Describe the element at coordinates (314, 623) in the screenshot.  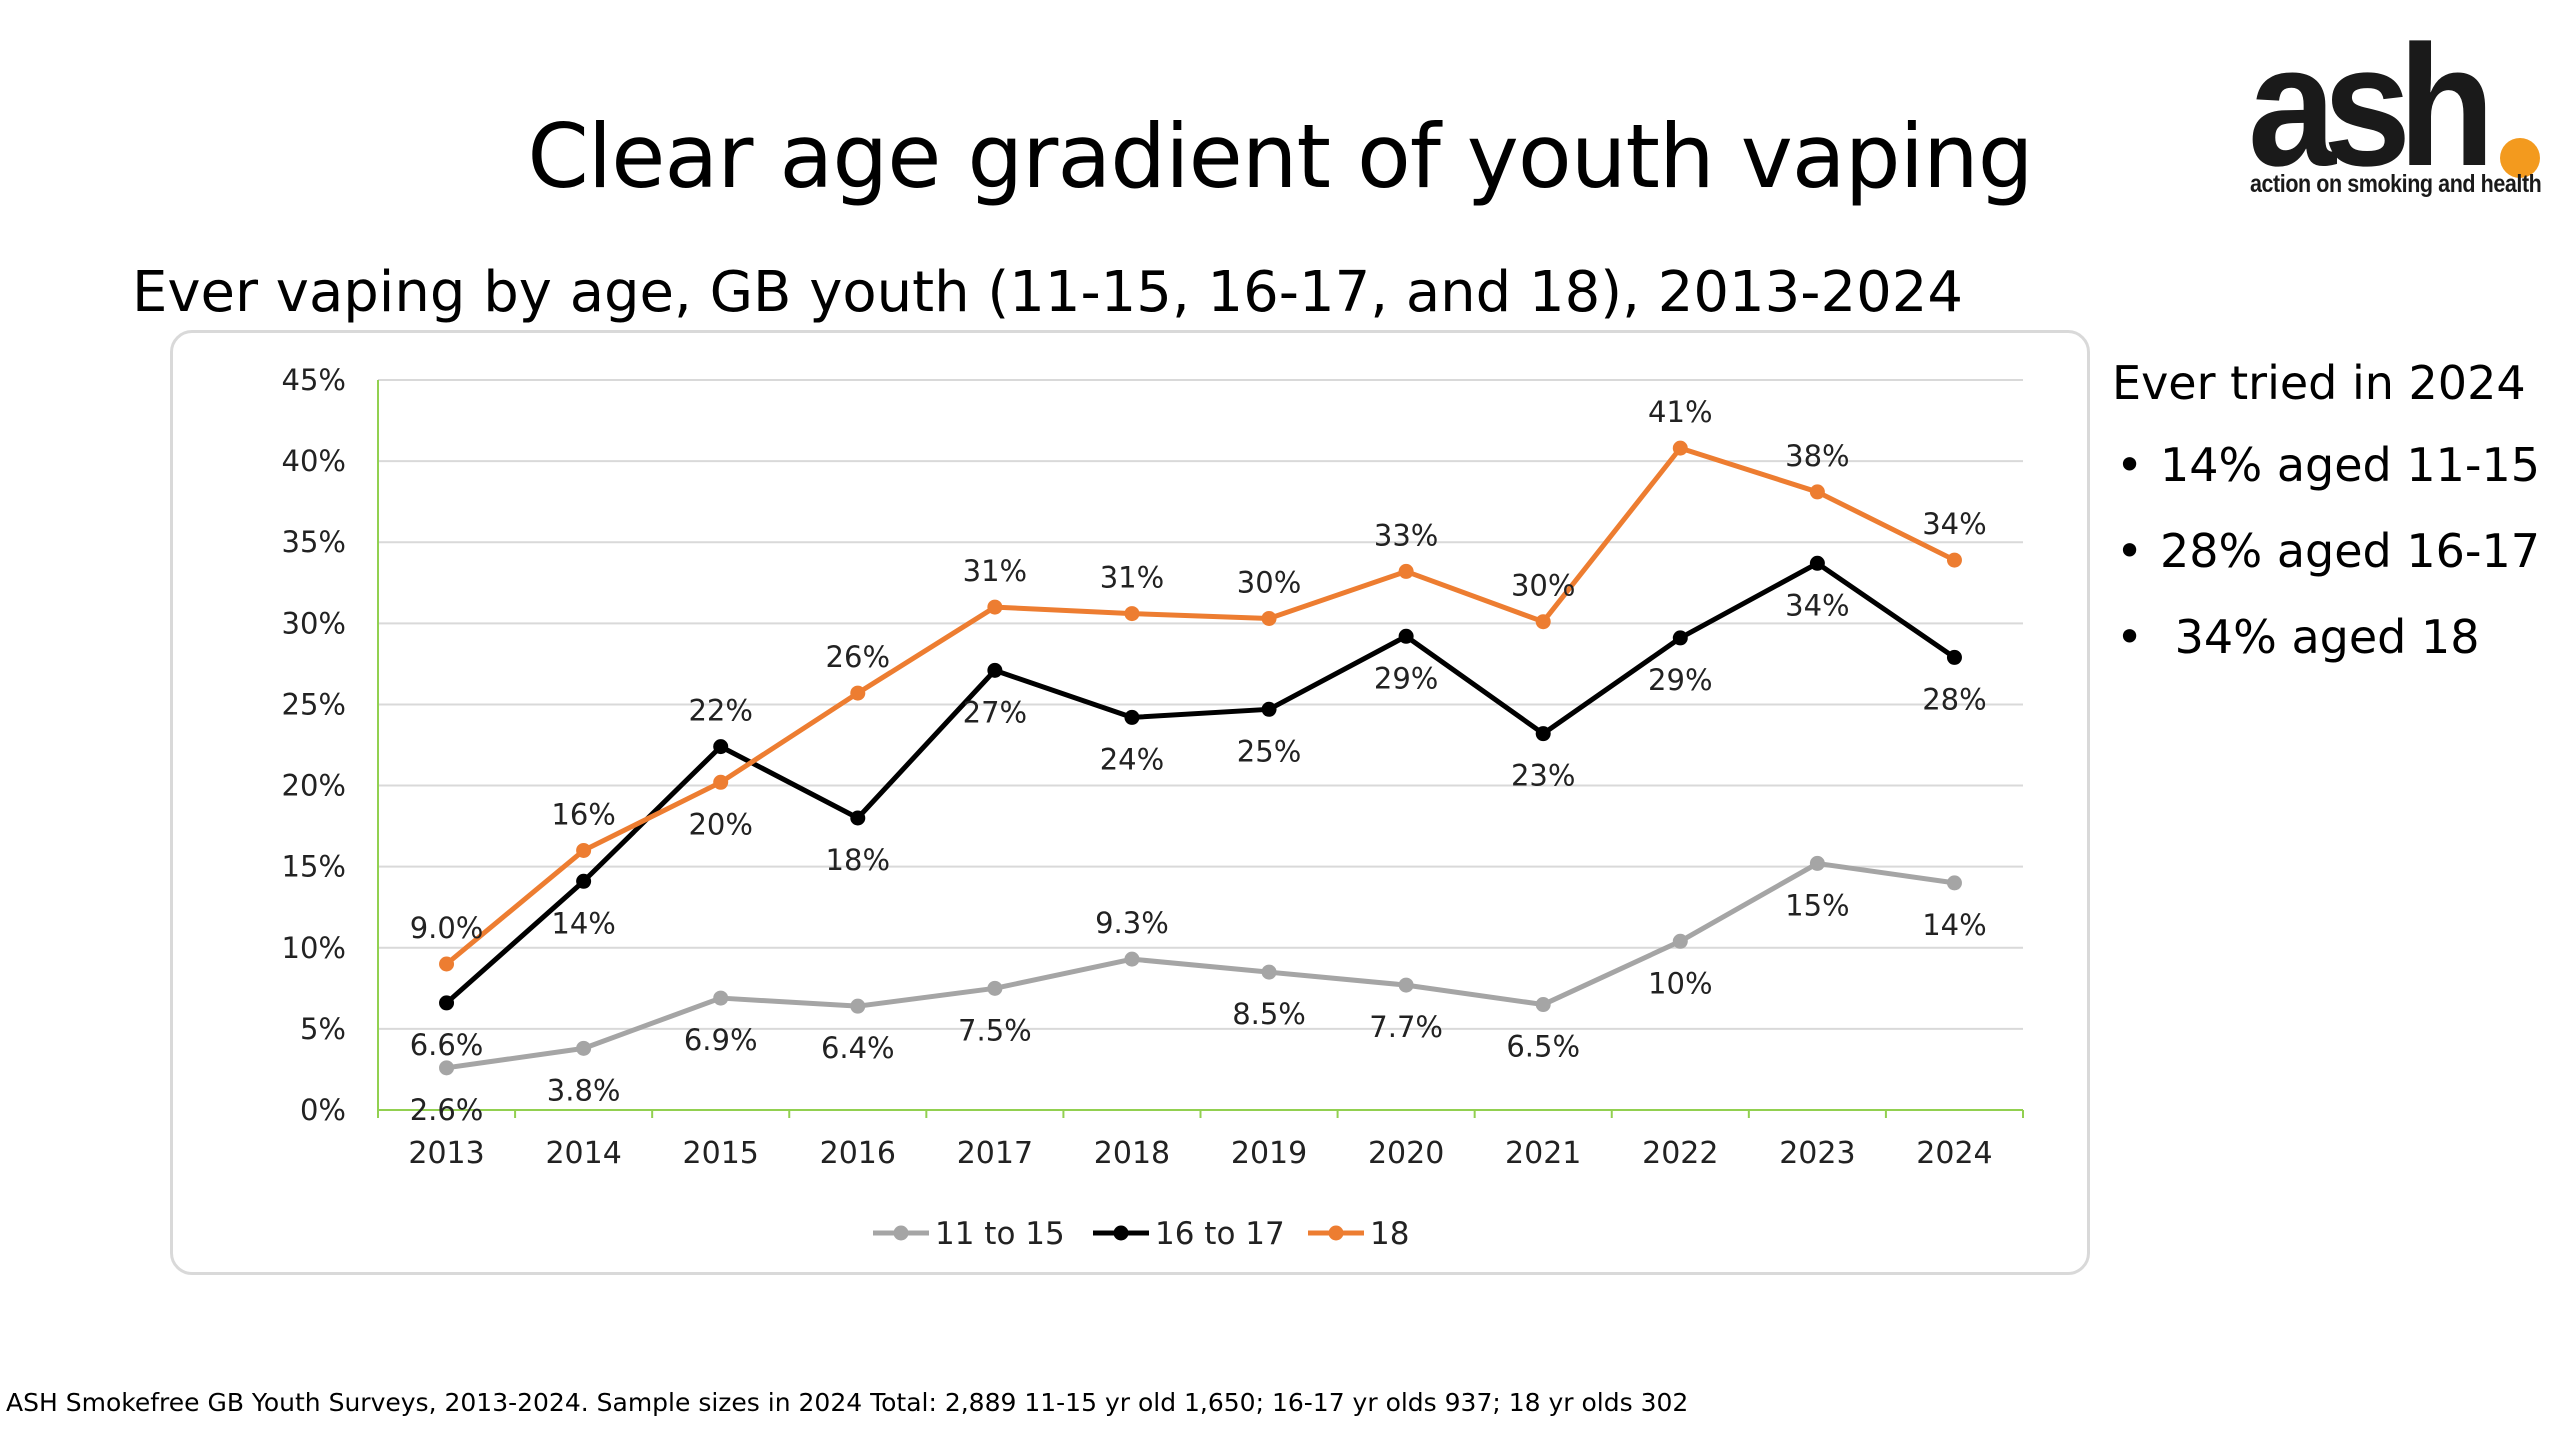
I see `y-tick-label: 30%` at that location.